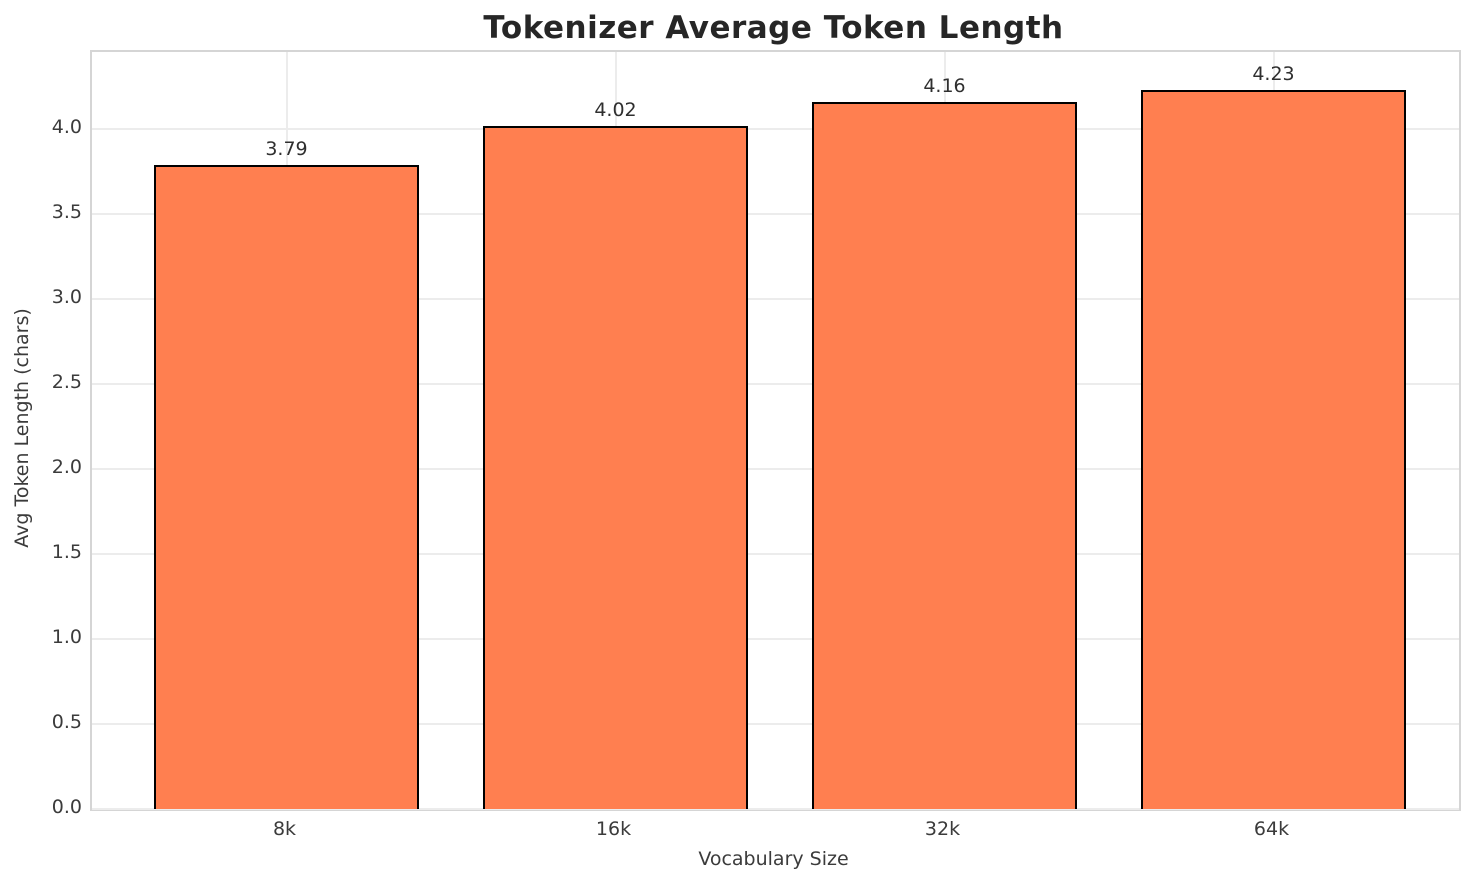 Image resolution: width=1484 pixels, height=885 pixels. I want to click on x-tick-label: 64k, so click(1271, 829).